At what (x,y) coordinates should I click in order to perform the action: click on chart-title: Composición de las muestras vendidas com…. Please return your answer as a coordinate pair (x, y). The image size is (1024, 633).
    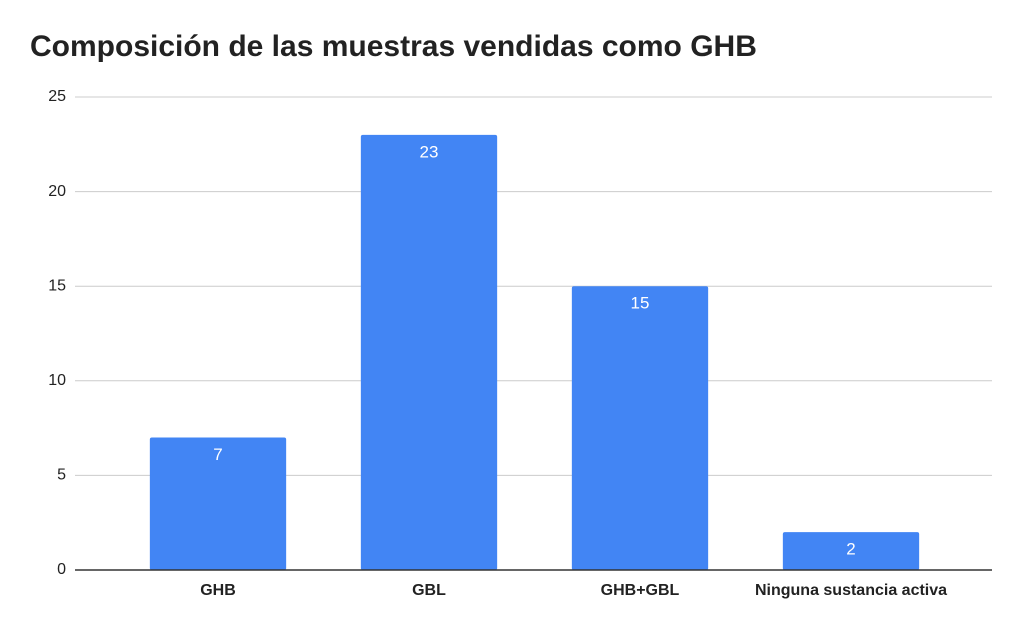
    Looking at the image, I should click on (393, 46).